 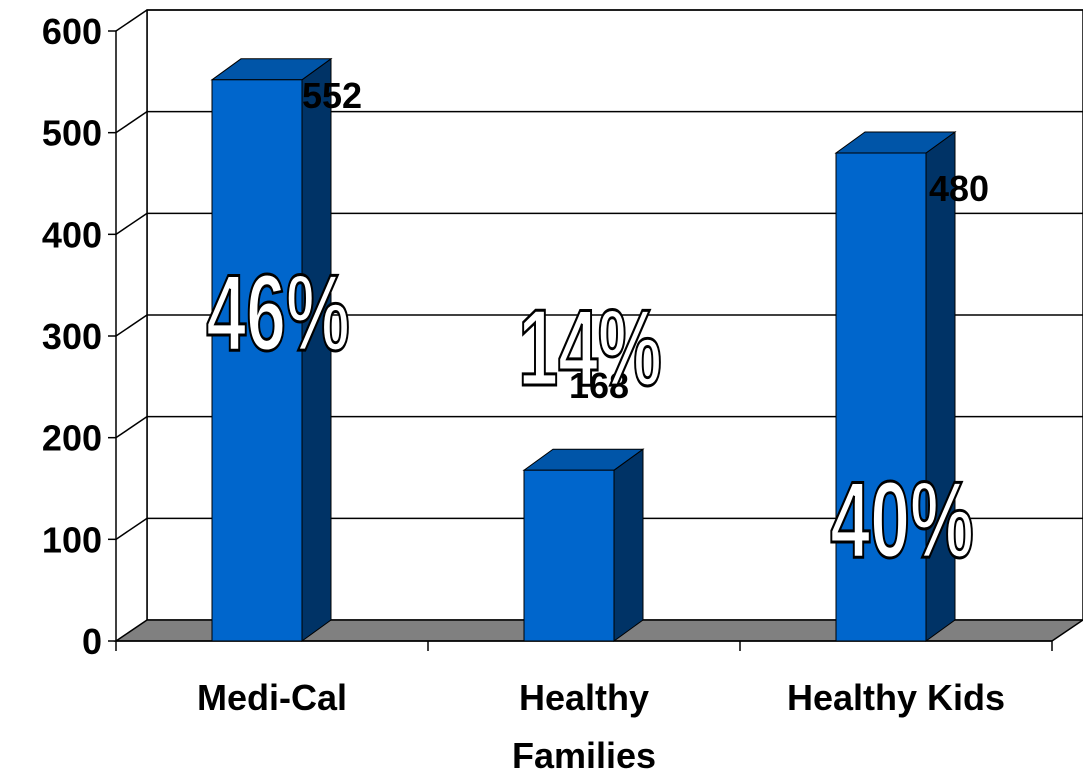 What do you see at coordinates (902, 520) in the screenshot?
I see `percent-label: 40%` at bounding box center [902, 520].